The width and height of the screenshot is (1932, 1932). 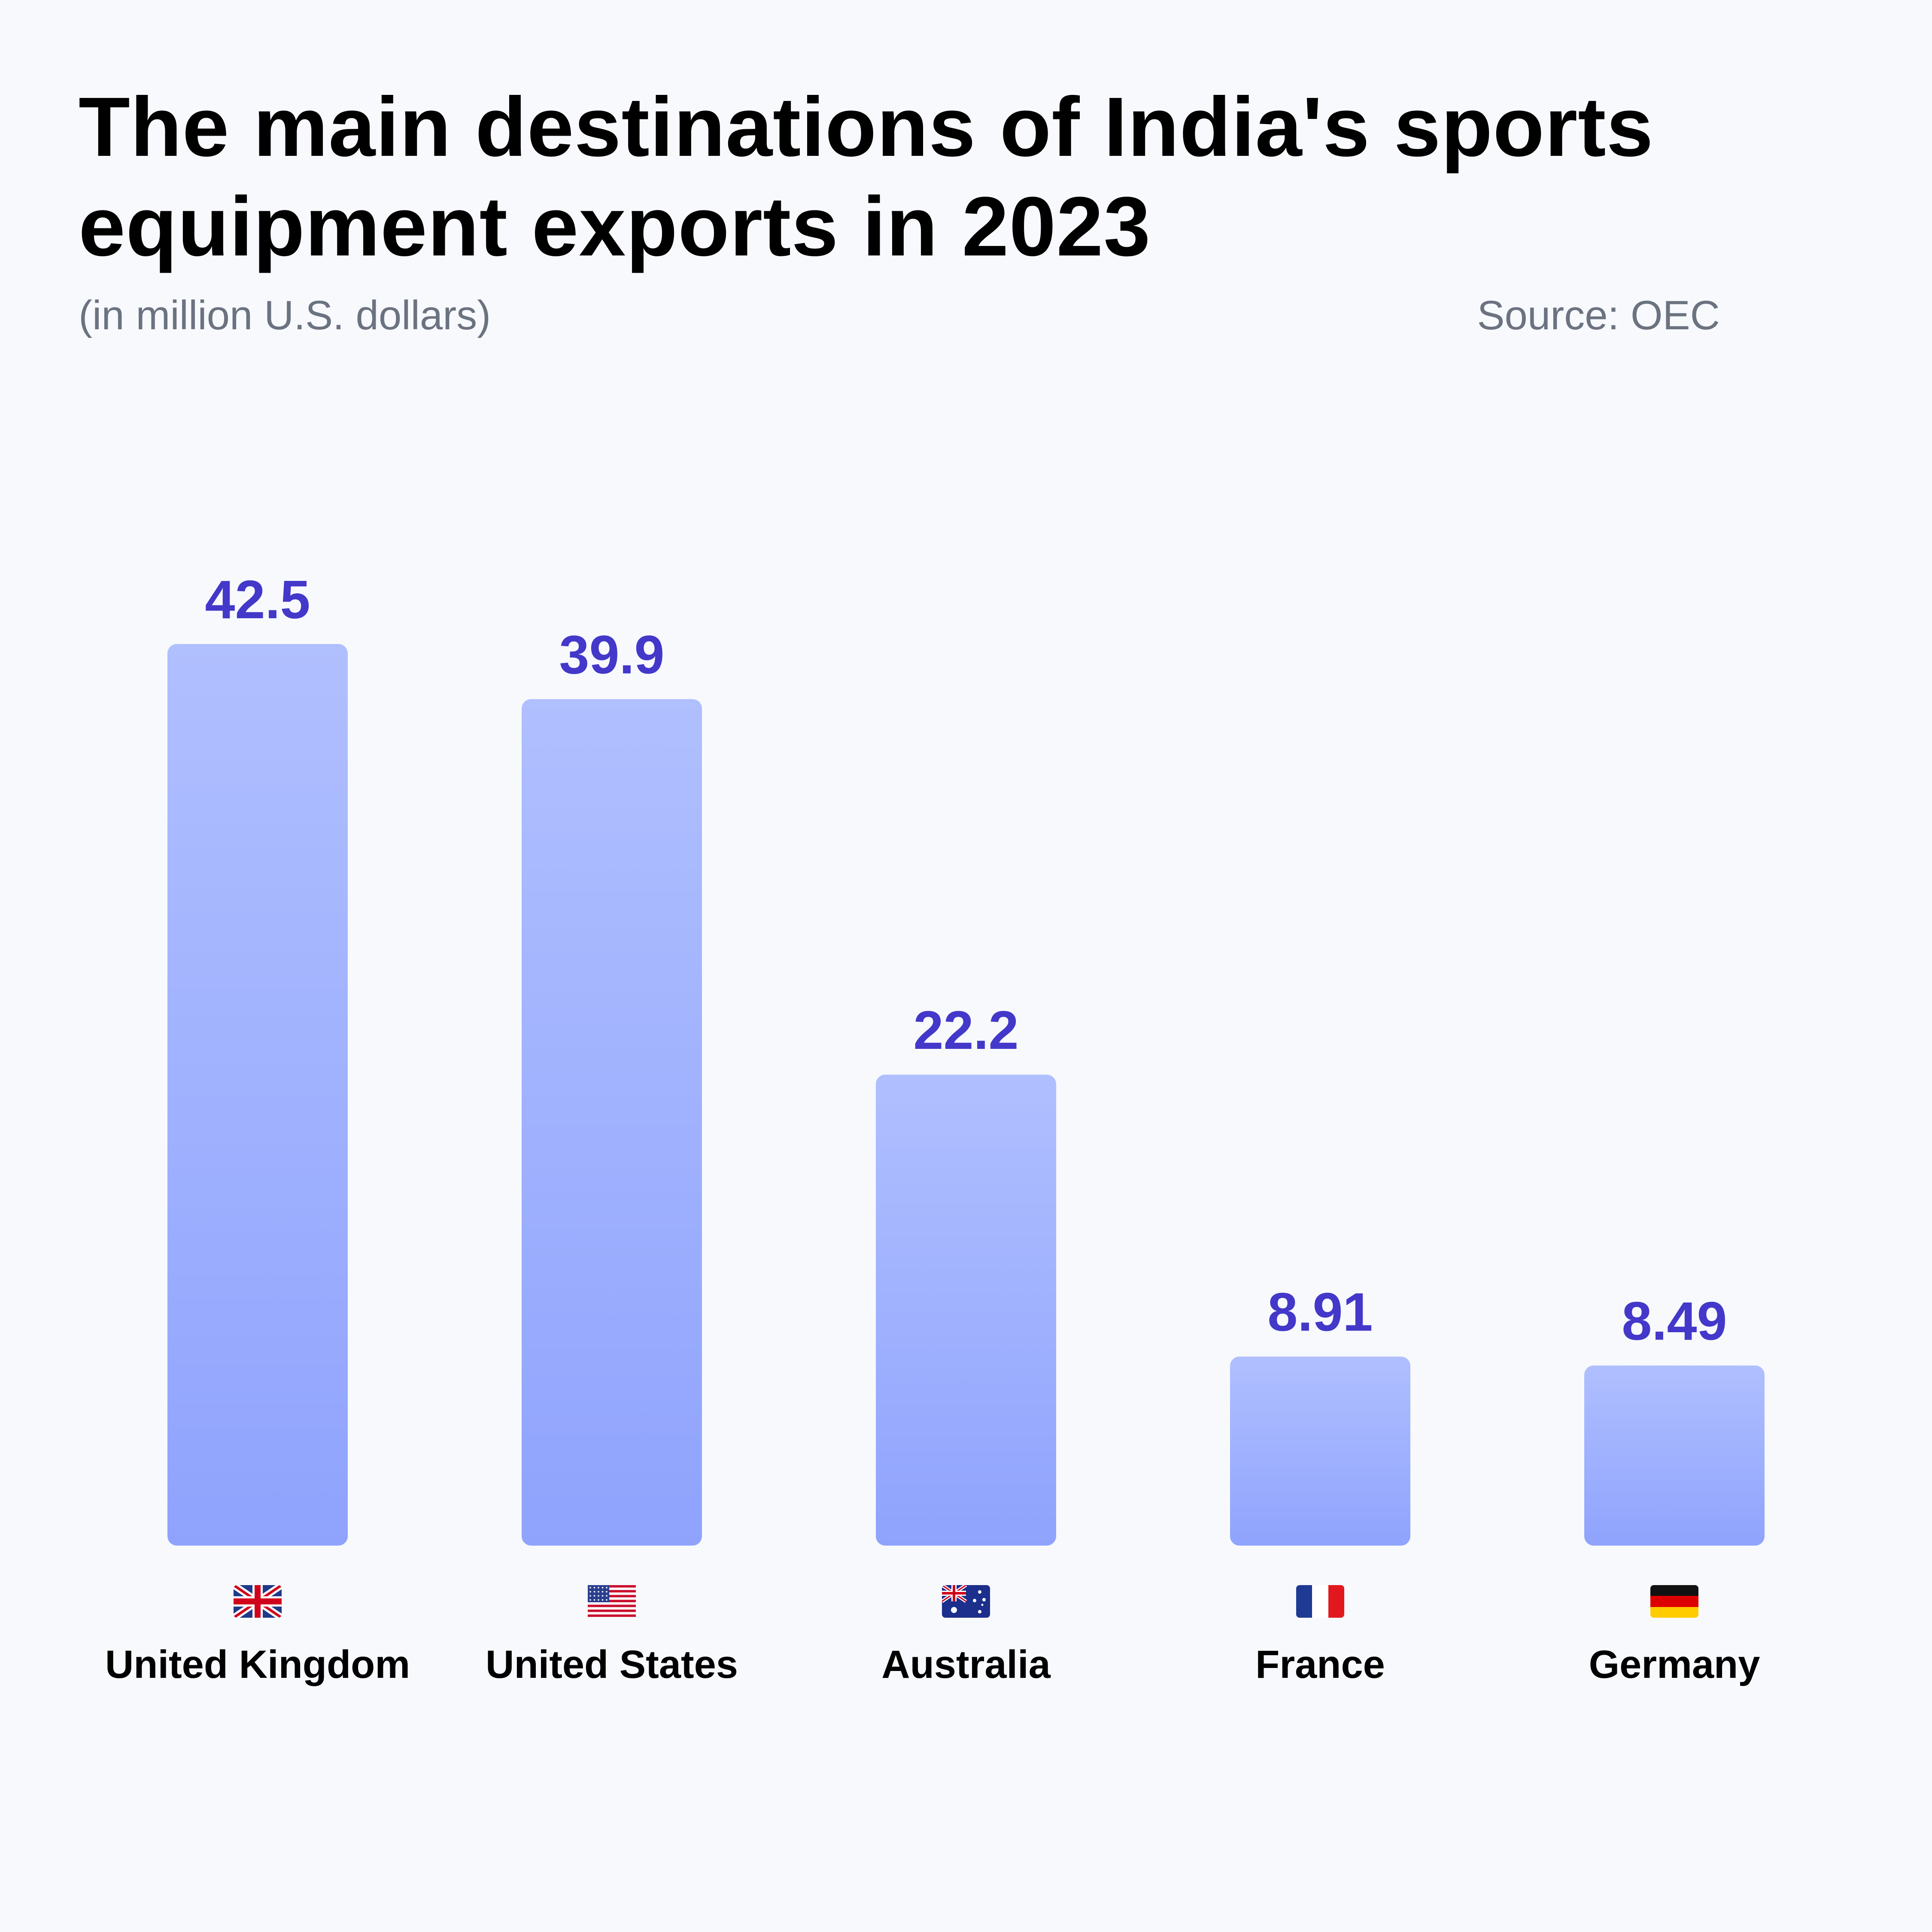 What do you see at coordinates (966, 1664) in the screenshot?
I see `category-label: Australia` at bounding box center [966, 1664].